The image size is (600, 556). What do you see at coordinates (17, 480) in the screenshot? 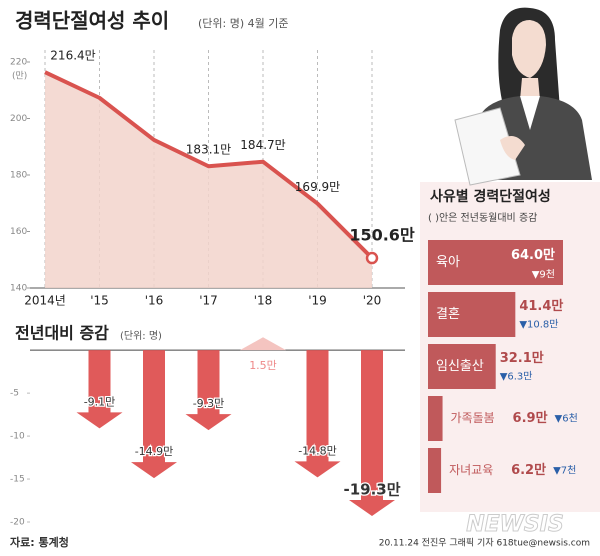
I see `y-tick-label: -15` at bounding box center [17, 480].